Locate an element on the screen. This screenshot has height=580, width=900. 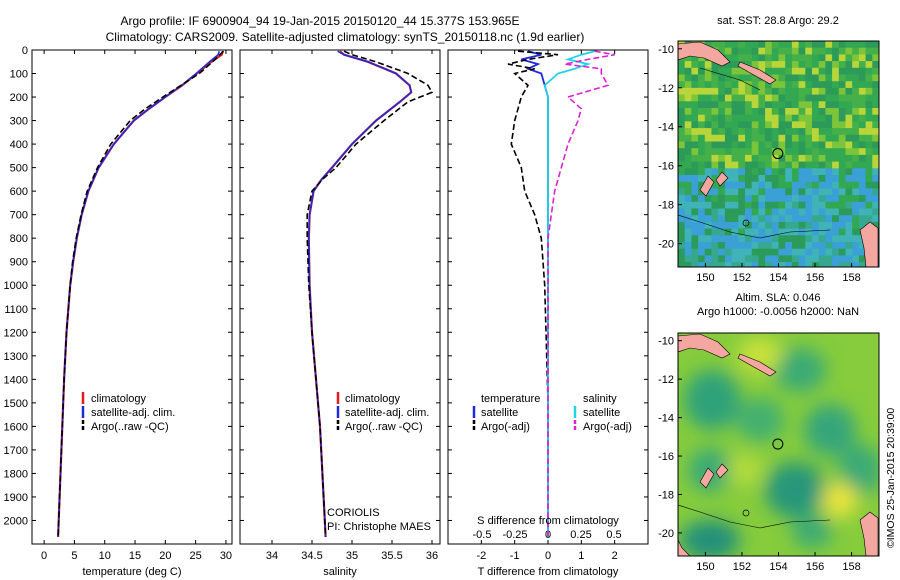
depth-tick-label: 1400 is located at coordinates (16, 380).